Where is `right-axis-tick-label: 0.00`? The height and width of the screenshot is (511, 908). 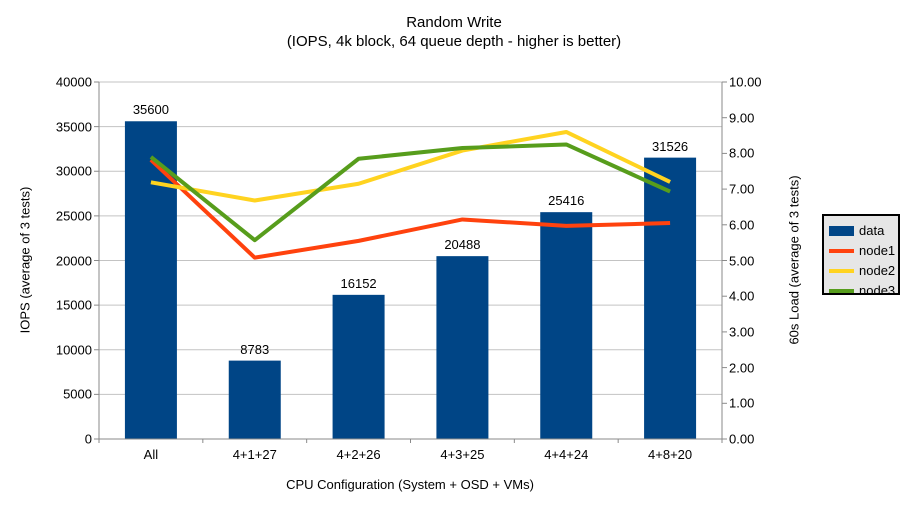
right-axis-tick-label: 0.00 is located at coordinates (742, 439).